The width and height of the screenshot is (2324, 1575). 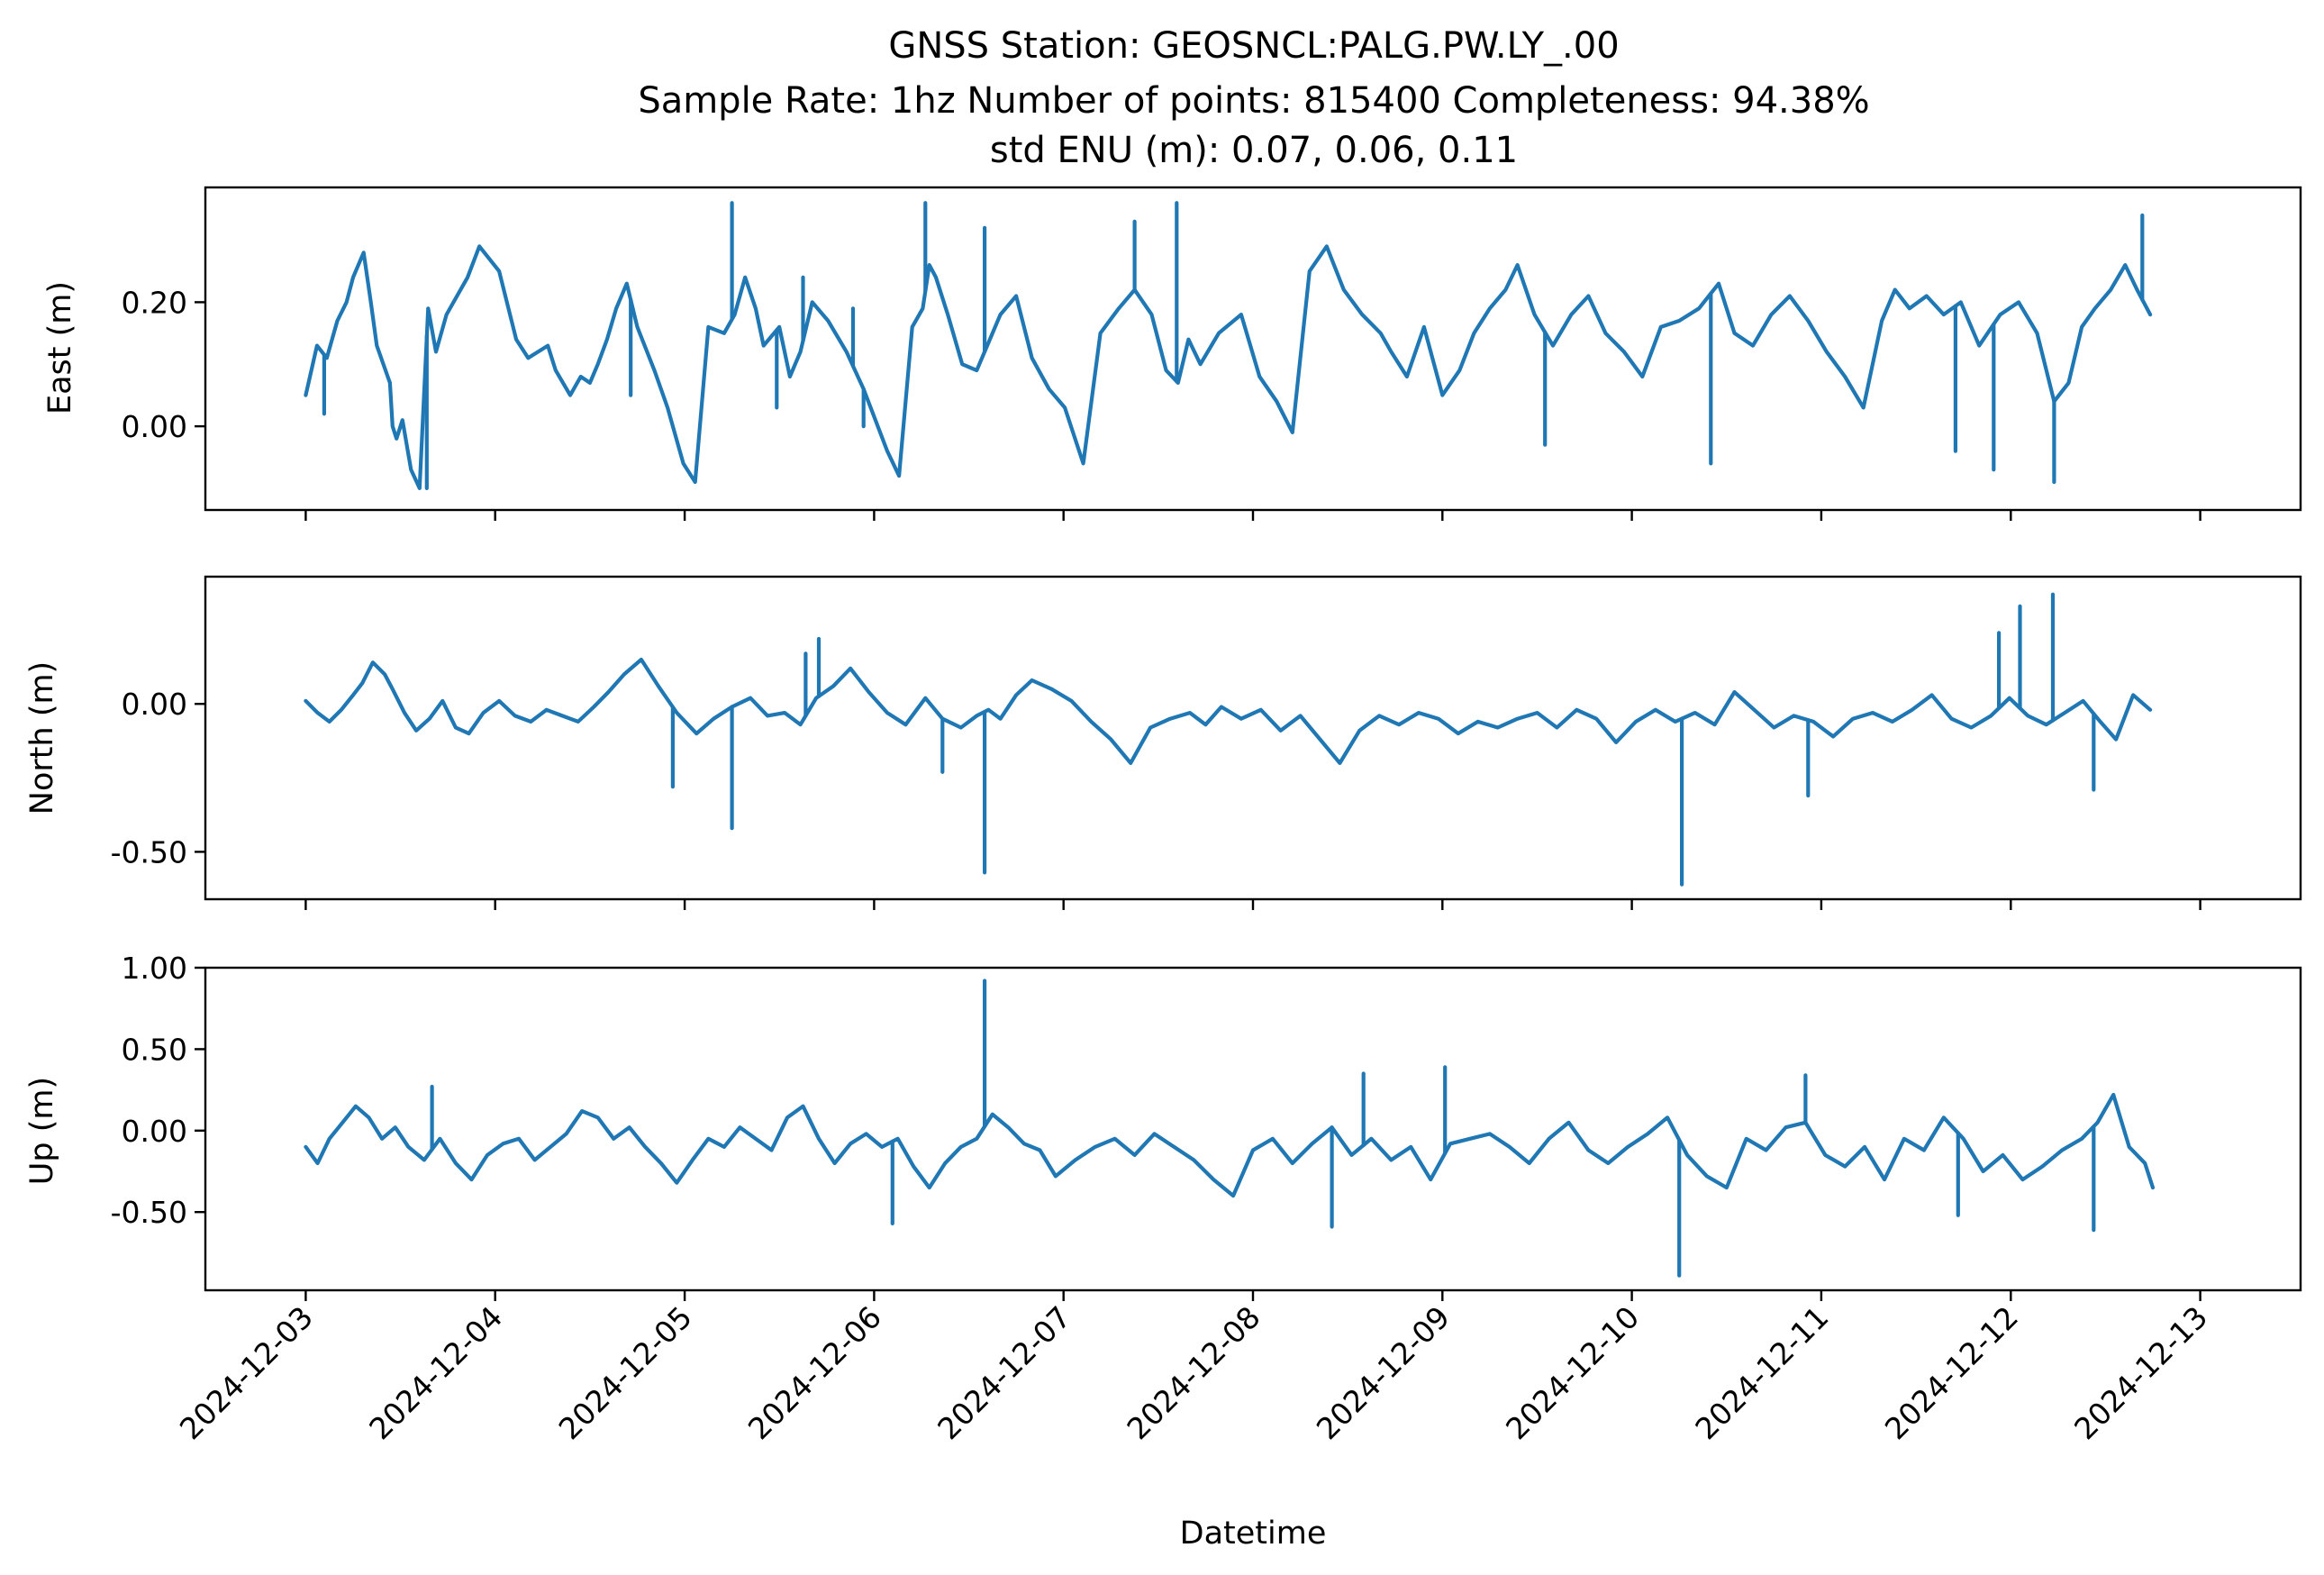 I want to click on up-y-tick-label: -0.50, so click(x=149, y=1212).